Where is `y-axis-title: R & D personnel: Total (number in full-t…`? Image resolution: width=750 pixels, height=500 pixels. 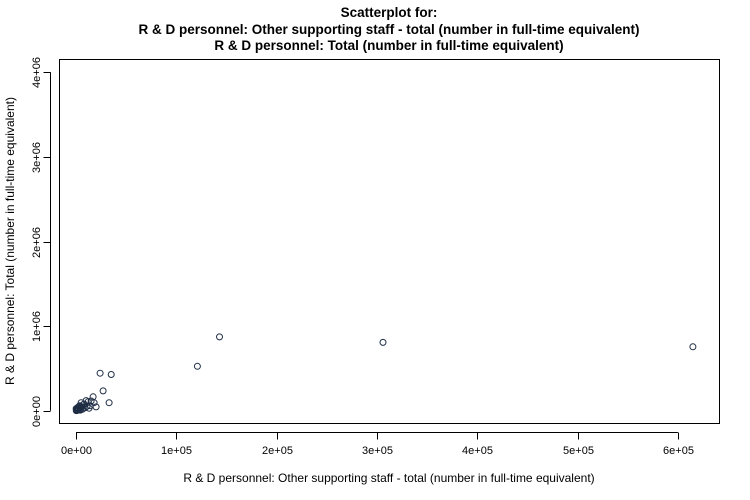 y-axis-title: R & D personnel: Total (number in full-t… is located at coordinates (10, 241).